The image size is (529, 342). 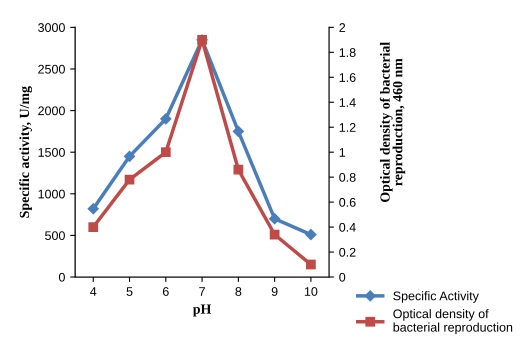 I want to click on x-tick-label: 4, so click(x=93, y=291).